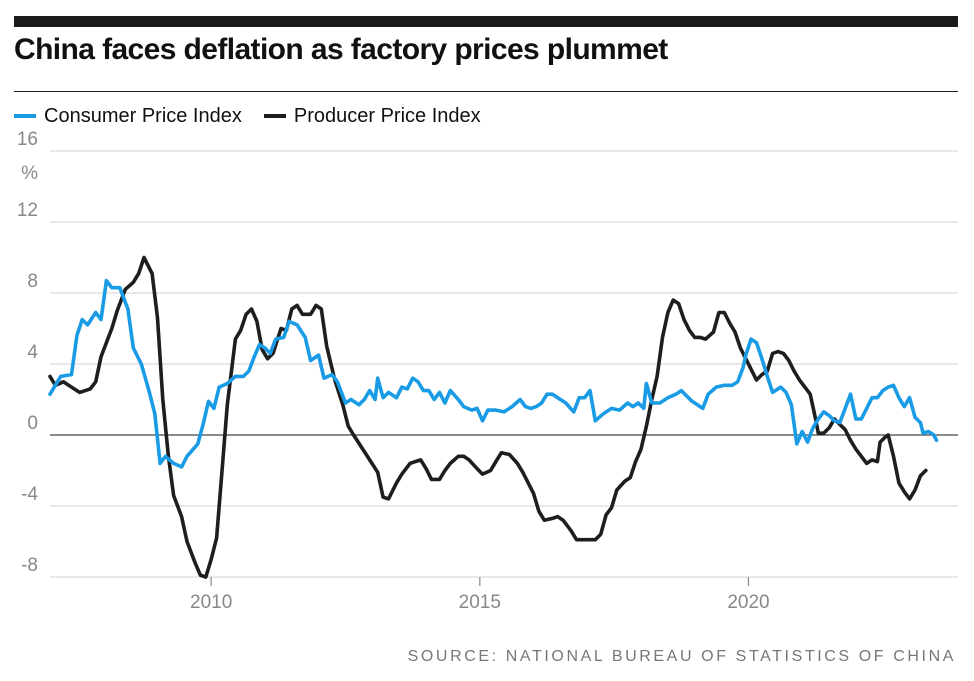  What do you see at coordinates (25, 116) in the screenshot?
I see `legend-swatch-cpi` at bounding box center [25, 116].